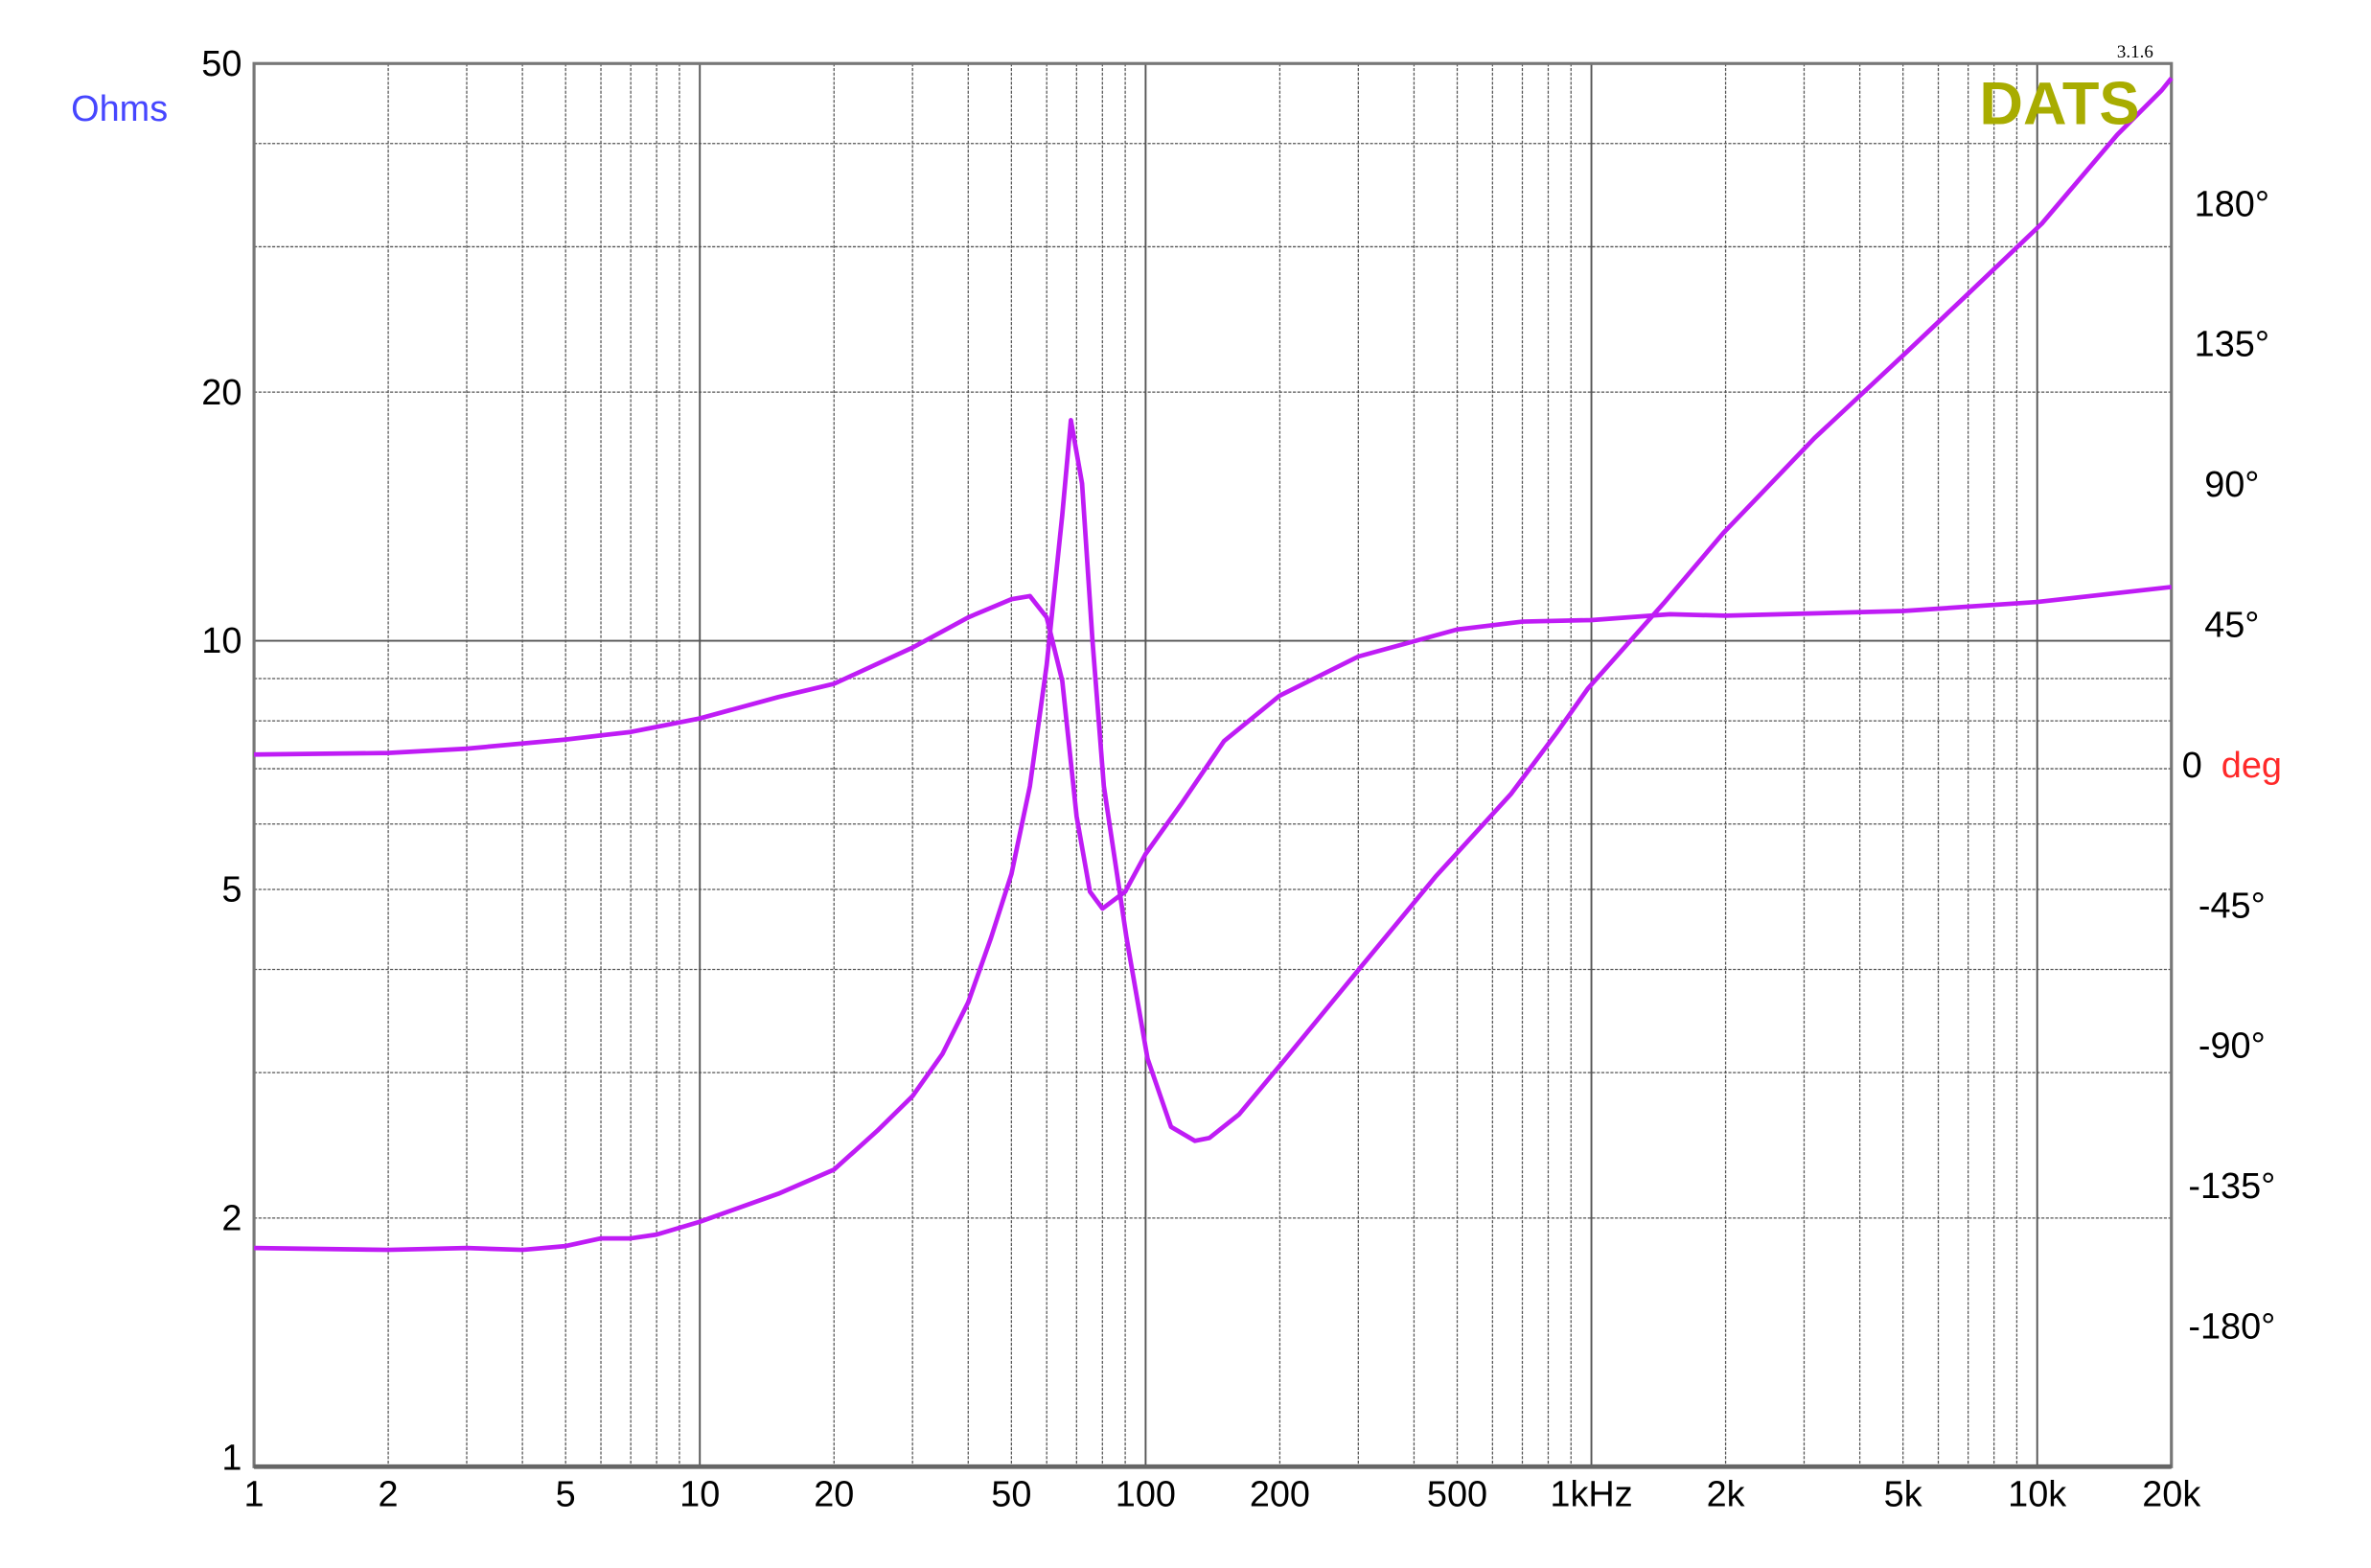  I want to click on right-axis-unit: deg, so click(2251, 766).